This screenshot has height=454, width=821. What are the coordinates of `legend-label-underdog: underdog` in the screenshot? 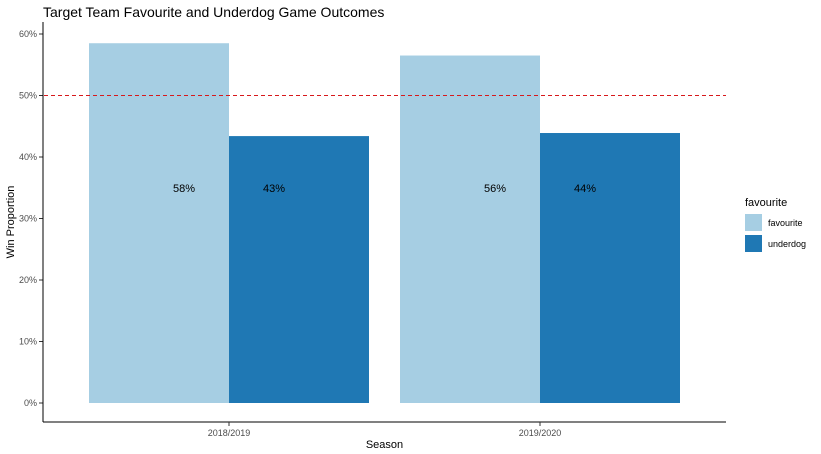 It's located at (787, 244).